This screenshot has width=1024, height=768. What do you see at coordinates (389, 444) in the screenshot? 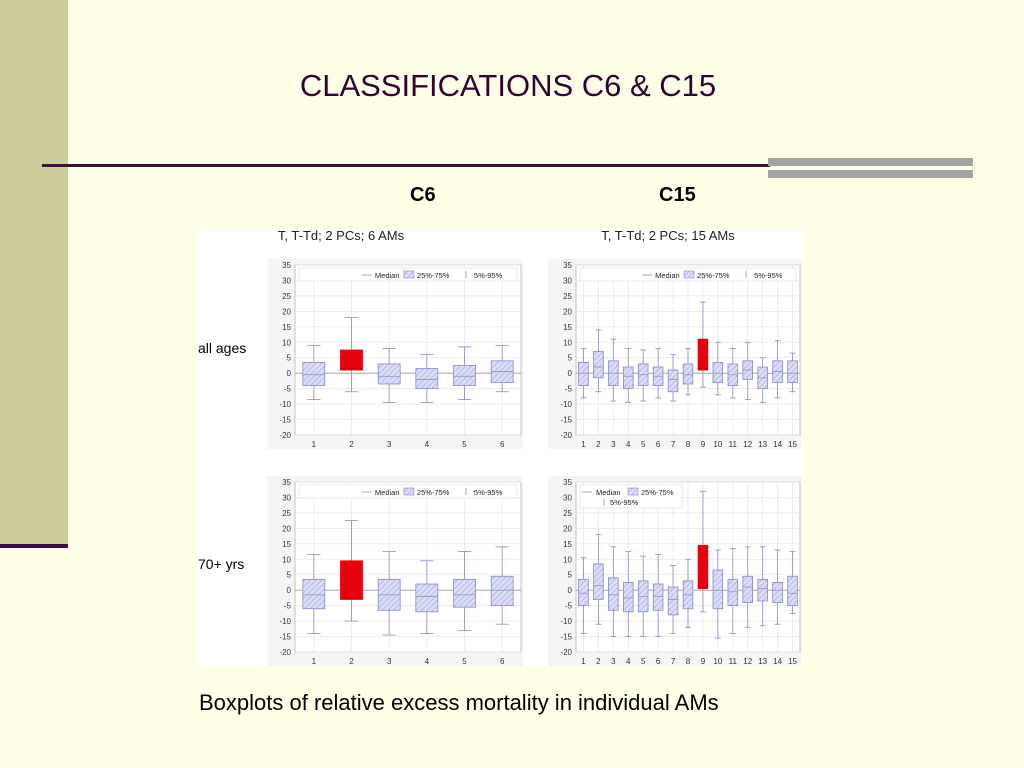
I see `x-tick-label: 3` at bounding box center [389, 444].